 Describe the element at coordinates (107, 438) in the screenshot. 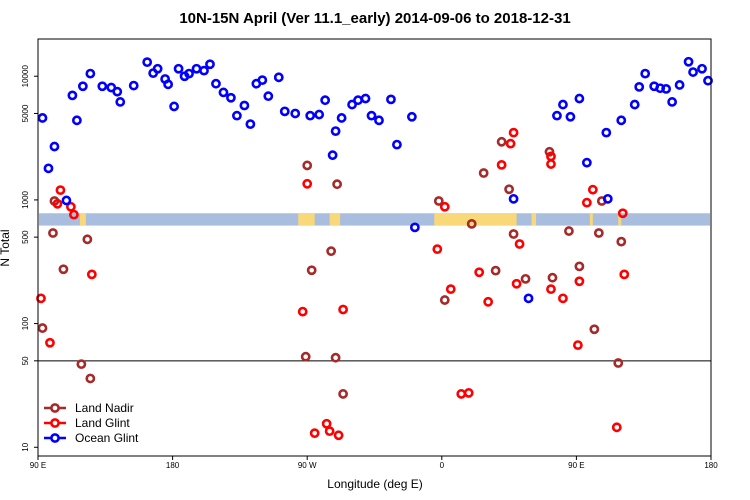

I see `legend-label-ocean-glint: Ocean Glint` at that location.